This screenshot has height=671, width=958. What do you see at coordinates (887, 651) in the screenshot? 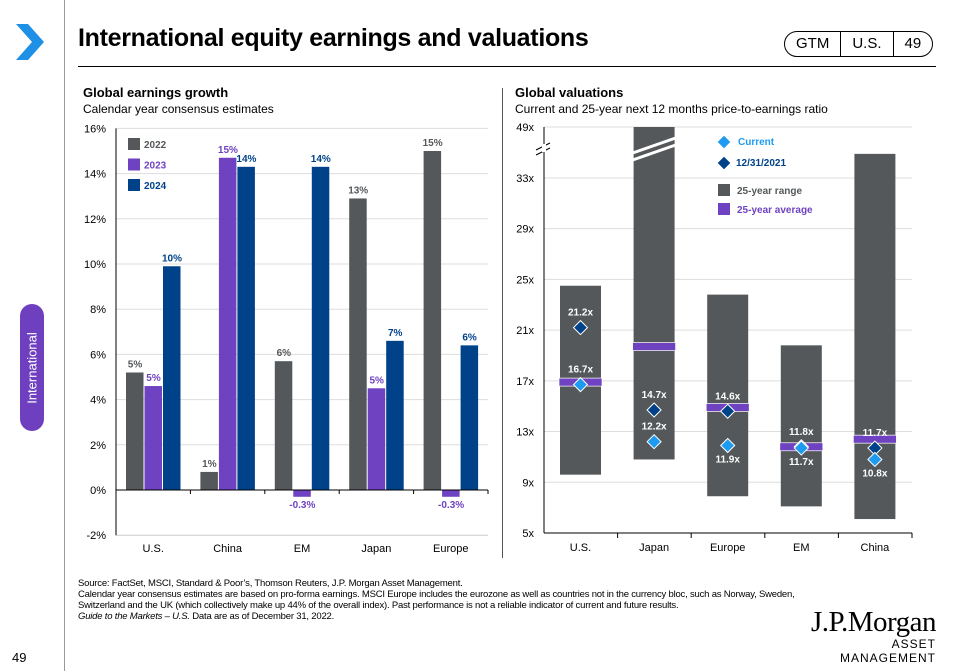
I see `logo-sub: ASSET MANAGEMENT` at bounding box center [887, 651].